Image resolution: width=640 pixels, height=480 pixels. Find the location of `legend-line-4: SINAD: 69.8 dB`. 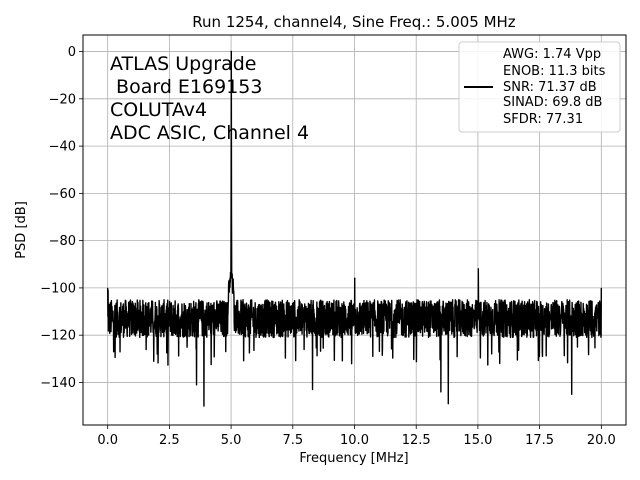

legend-line-4: SINAD: 69.8 dB is located at coordinates (552, 102).